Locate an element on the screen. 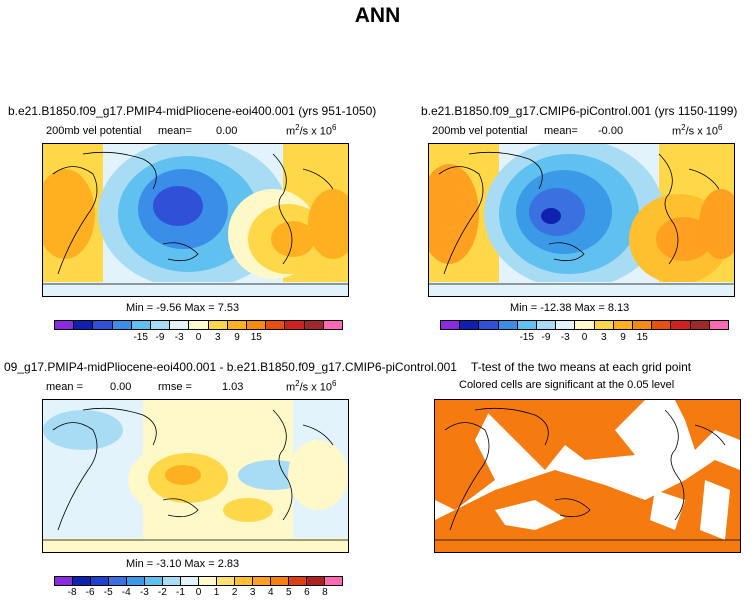 This screenshot has width=755, height=600. panel1-mean-label: mean= is located at coordinates (175, 131).